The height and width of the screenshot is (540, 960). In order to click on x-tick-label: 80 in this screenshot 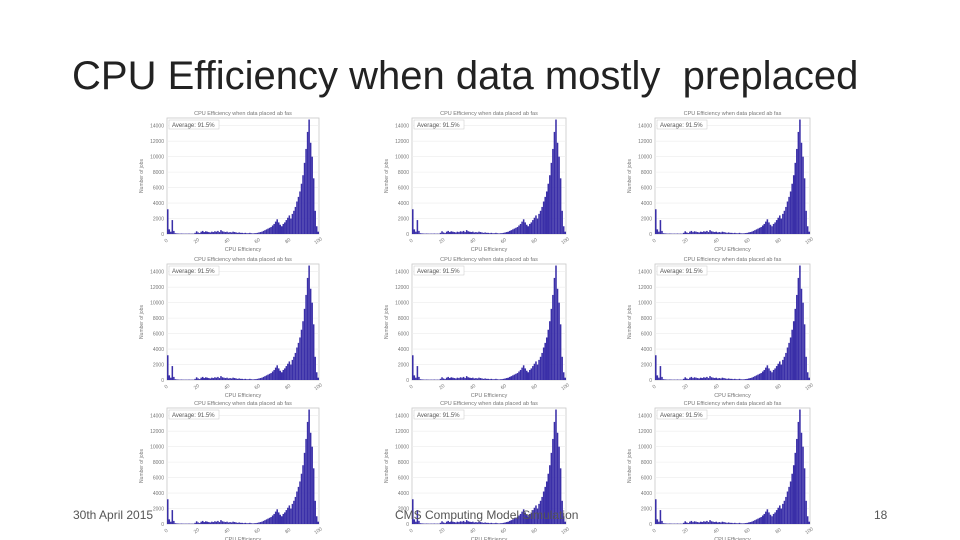, I will do `click(288, 387)`.